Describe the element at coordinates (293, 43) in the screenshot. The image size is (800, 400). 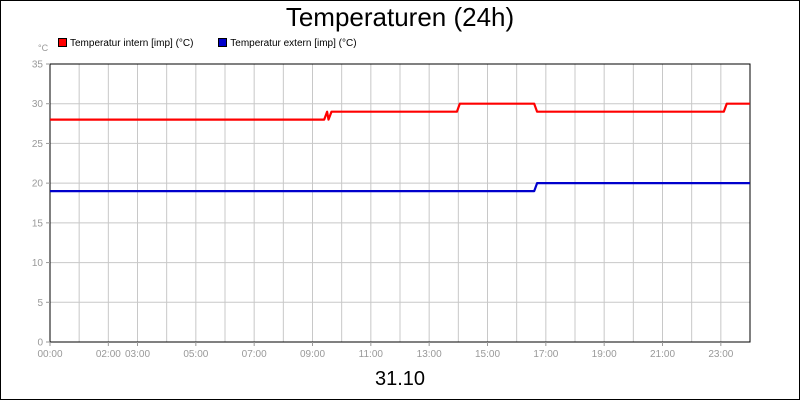
I see `legend-label-extern: Temperatur extern [imp] (°C)` at that location.